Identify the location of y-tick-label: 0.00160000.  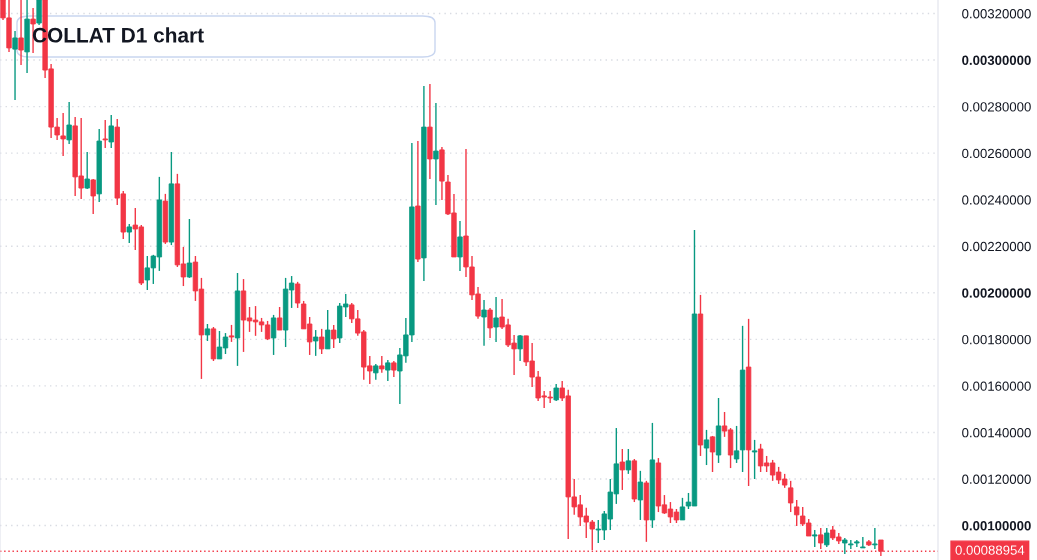
(996, 386).